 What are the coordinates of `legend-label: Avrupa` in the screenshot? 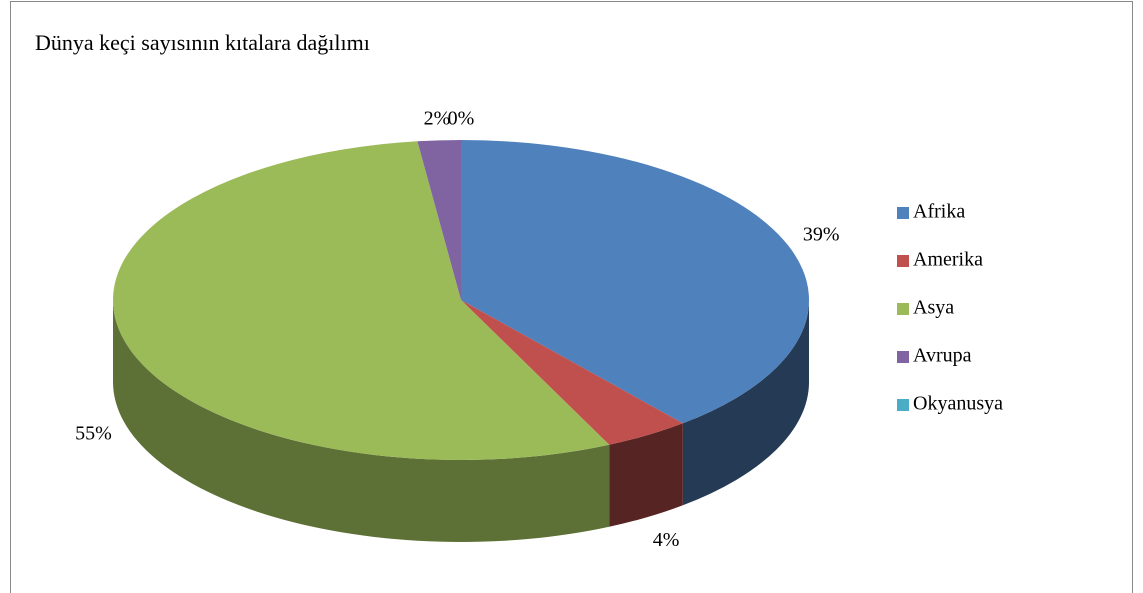 It's located at (942, 356).